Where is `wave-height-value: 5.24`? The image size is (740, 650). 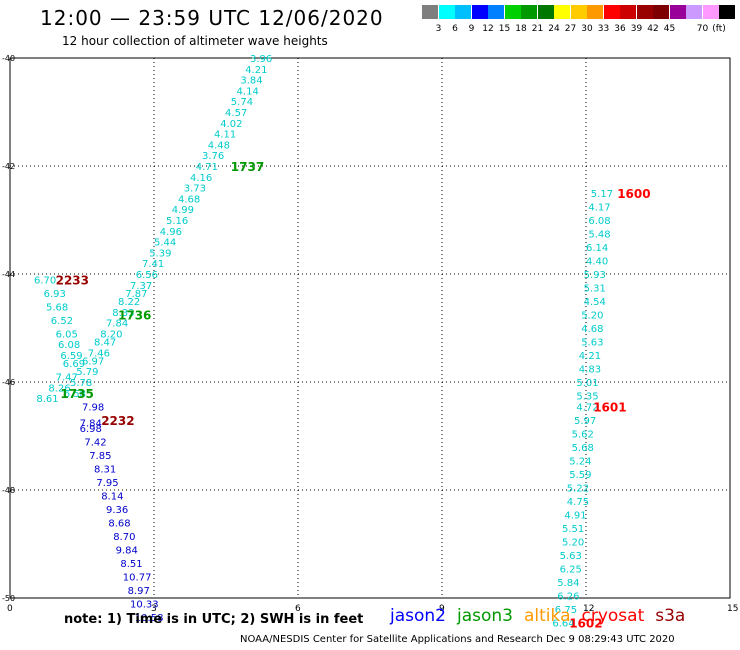 wave-height-value: 5.24 is located at coordinates (580, 461).